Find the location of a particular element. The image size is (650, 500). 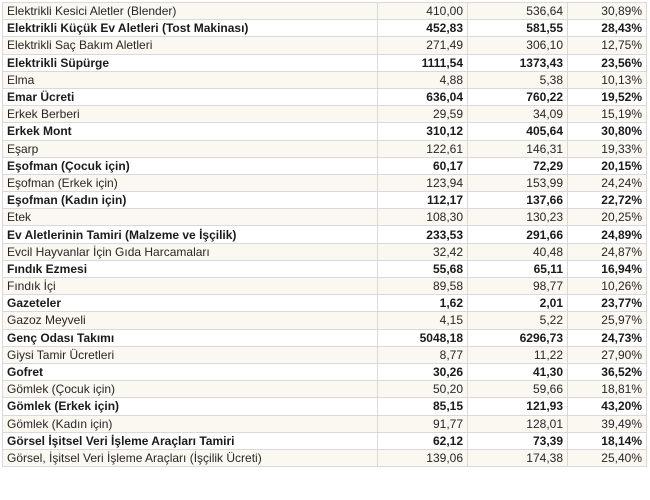

change-percent-cell: 28,43% is located at coordinates (607, 28).